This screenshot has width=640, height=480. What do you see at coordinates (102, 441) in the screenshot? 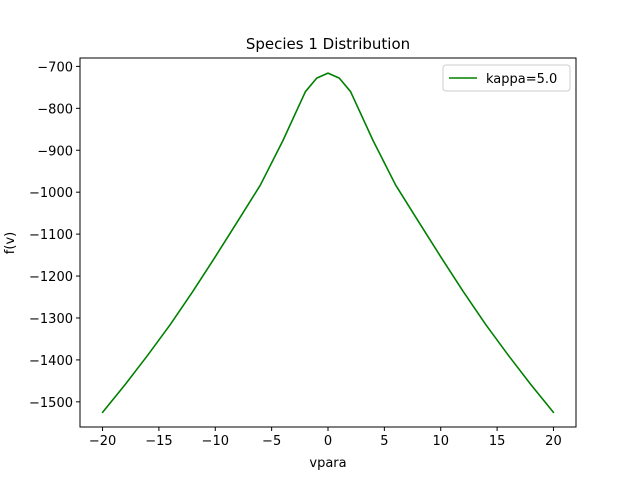
I see `x-tick-label: −20` at bounding box center [102, 441].